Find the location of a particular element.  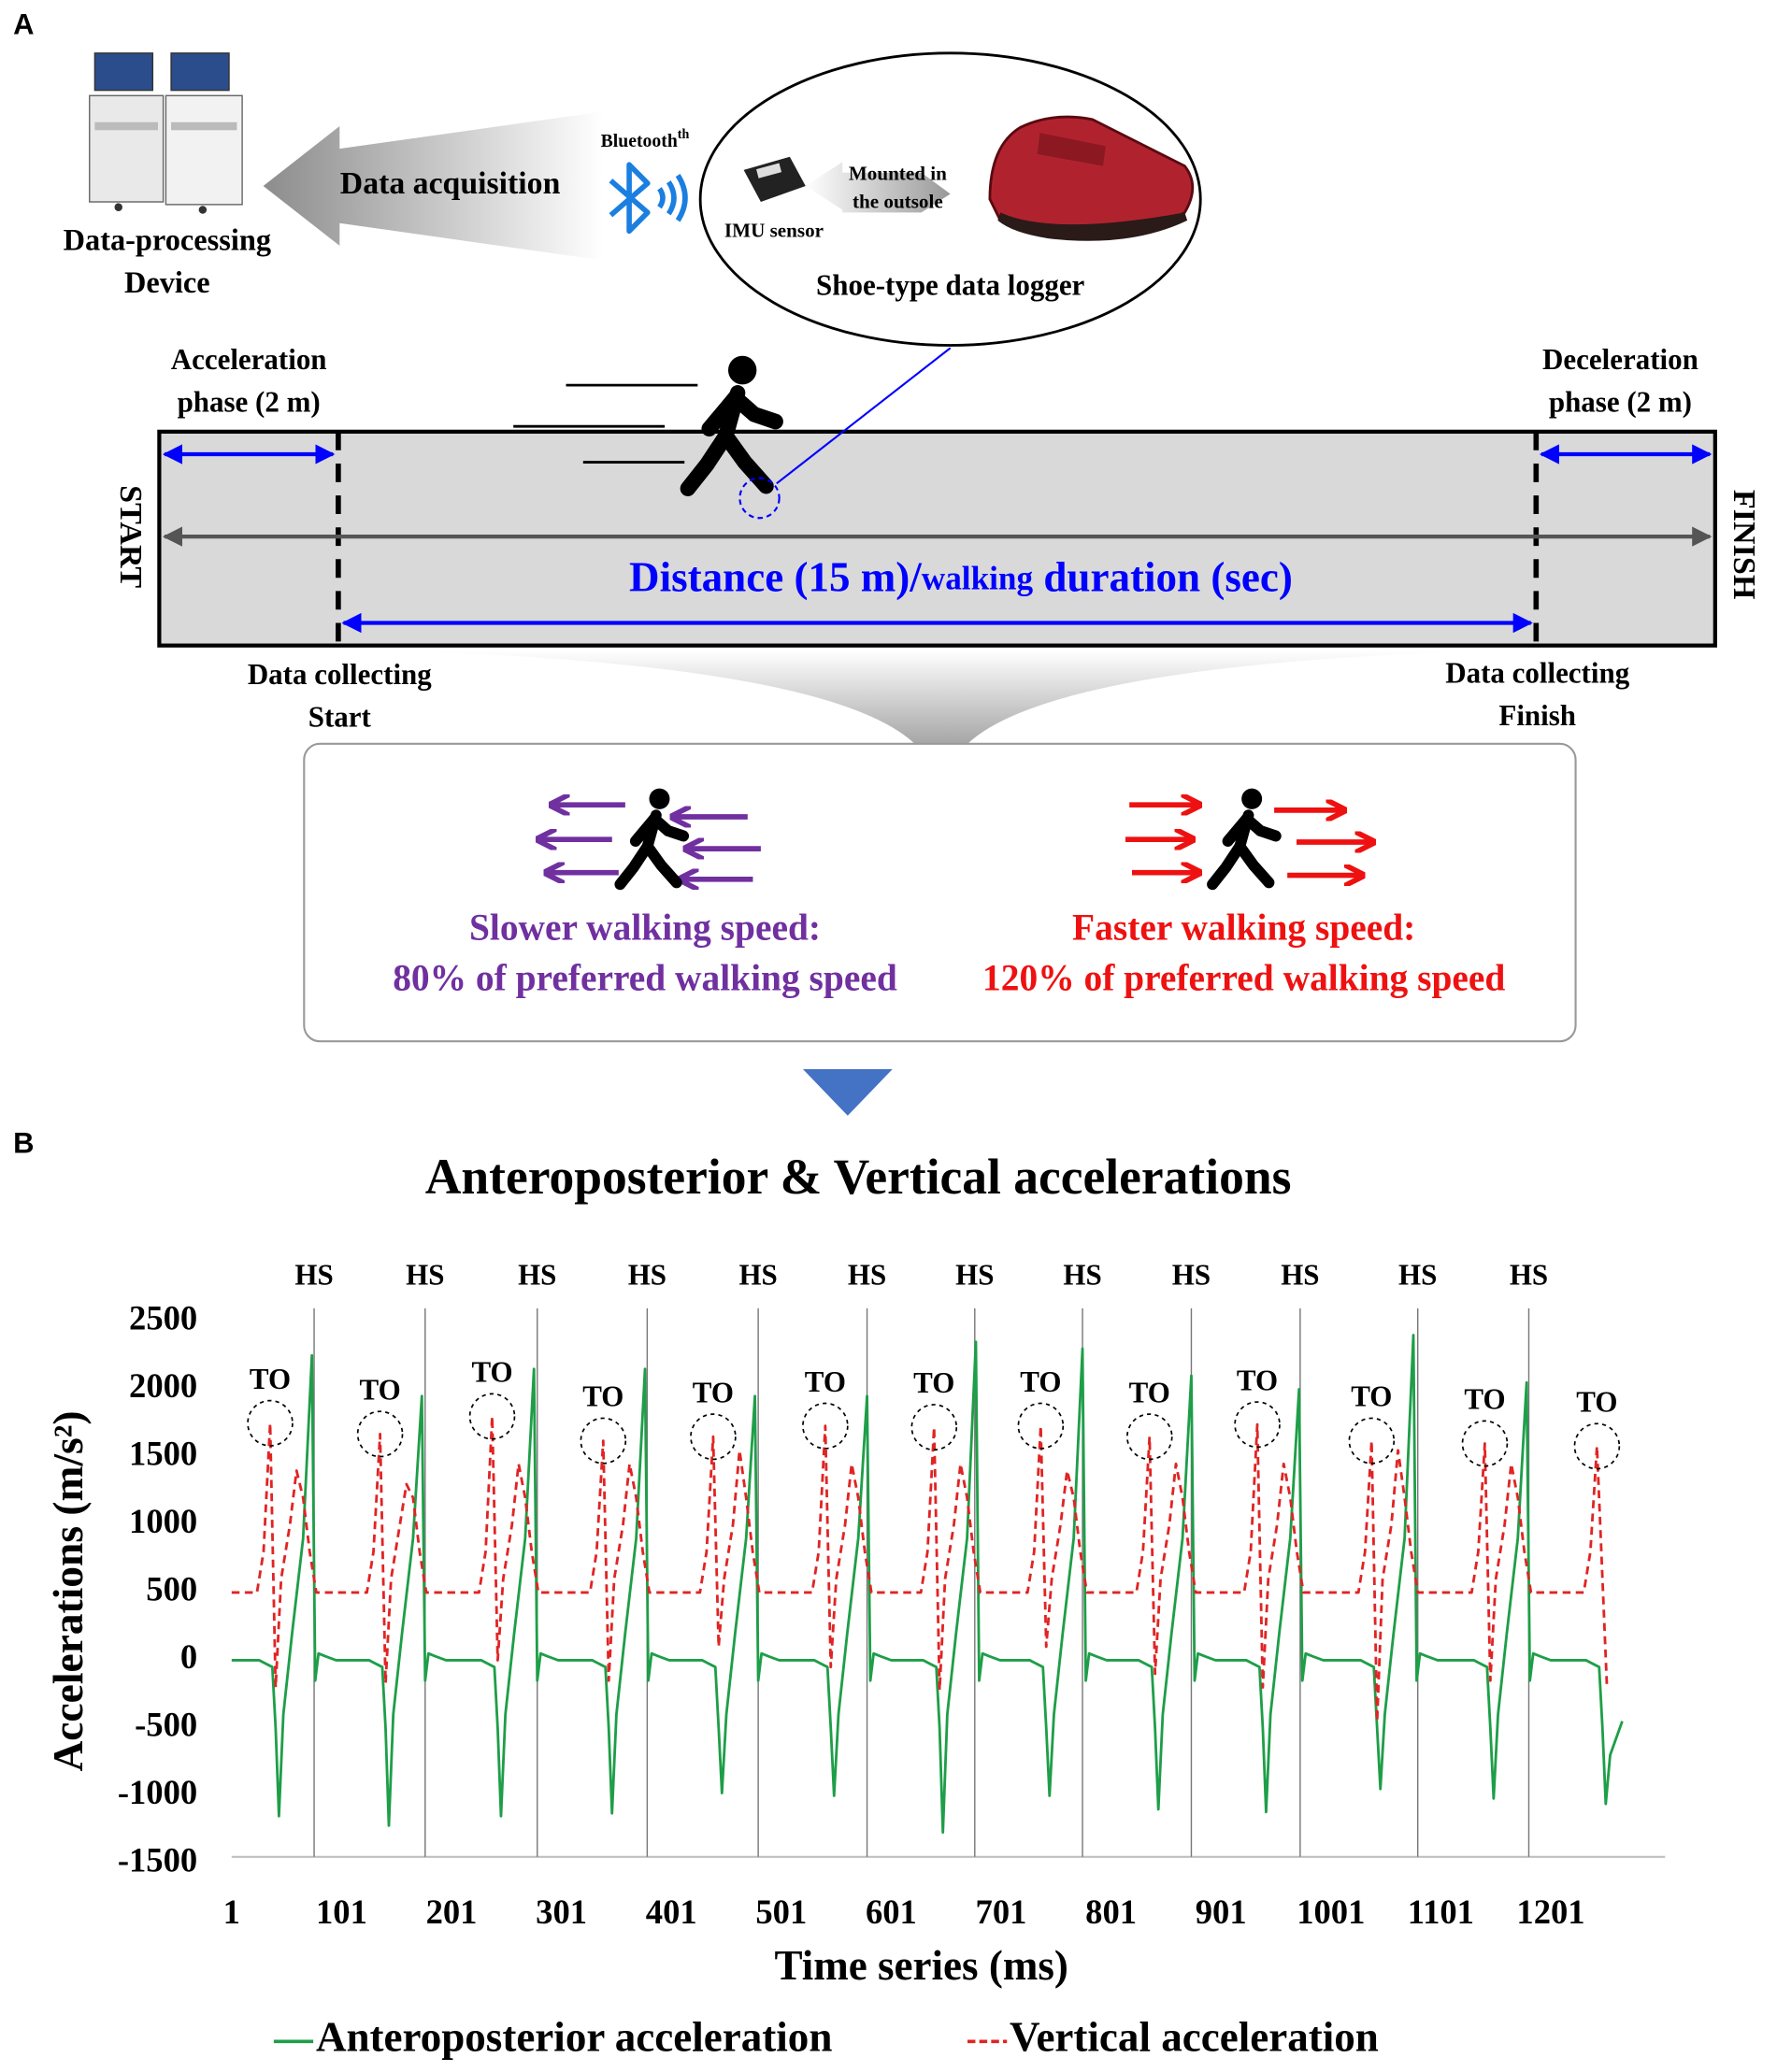

y-tick-label: -500 is located at coordinates (166, 1724).